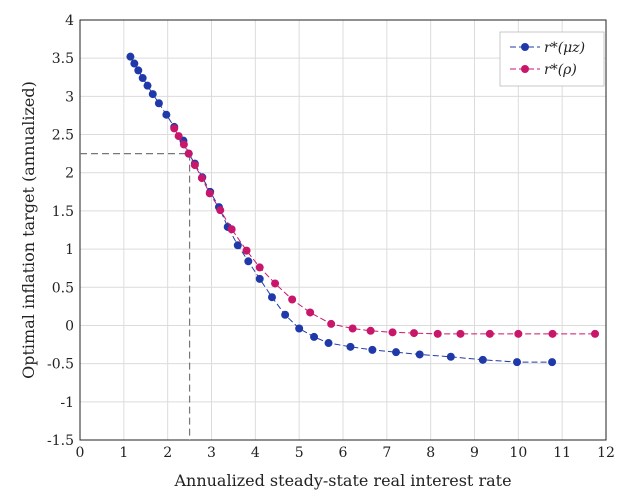 The image size is (640, 496). I want to click on legend-item: r*(ρ), so click(543, 70).